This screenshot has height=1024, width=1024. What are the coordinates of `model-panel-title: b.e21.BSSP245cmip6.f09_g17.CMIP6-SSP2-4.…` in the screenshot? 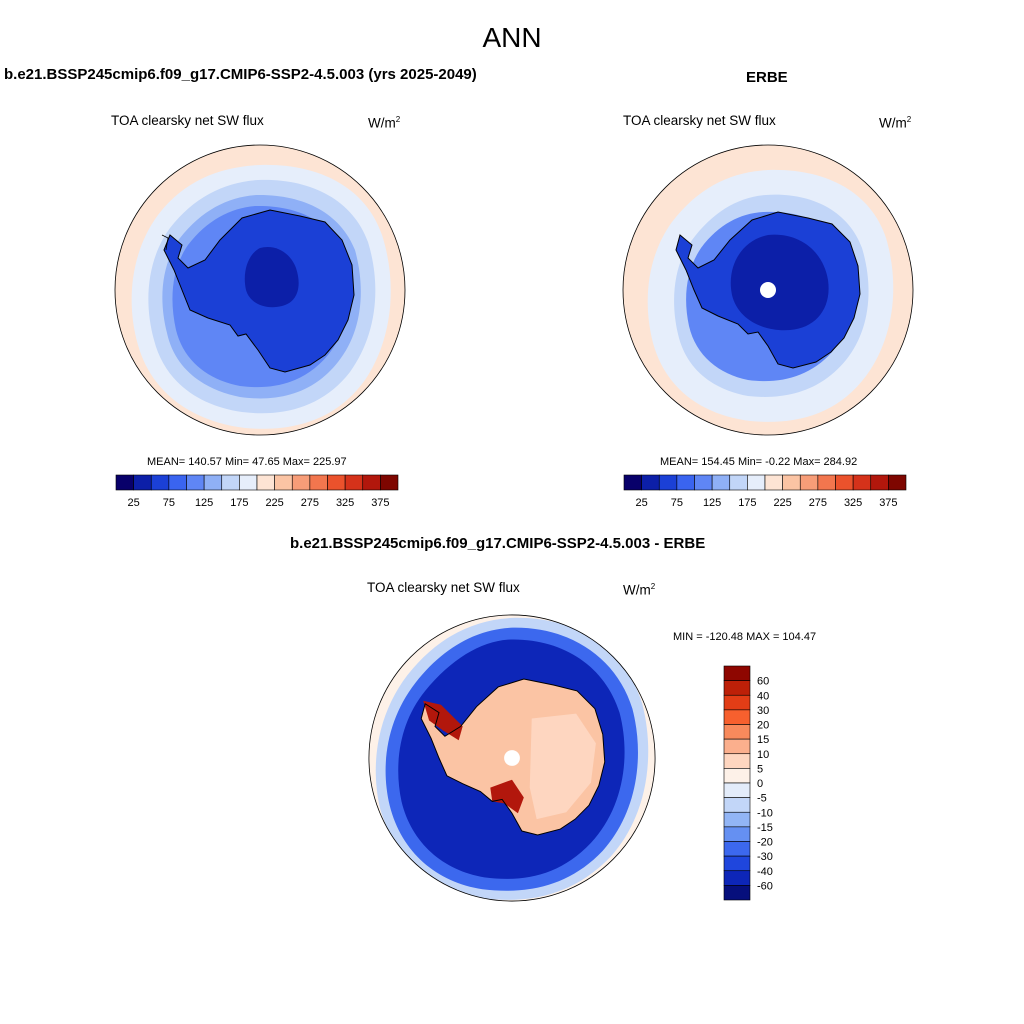 It's located at (240, 74).